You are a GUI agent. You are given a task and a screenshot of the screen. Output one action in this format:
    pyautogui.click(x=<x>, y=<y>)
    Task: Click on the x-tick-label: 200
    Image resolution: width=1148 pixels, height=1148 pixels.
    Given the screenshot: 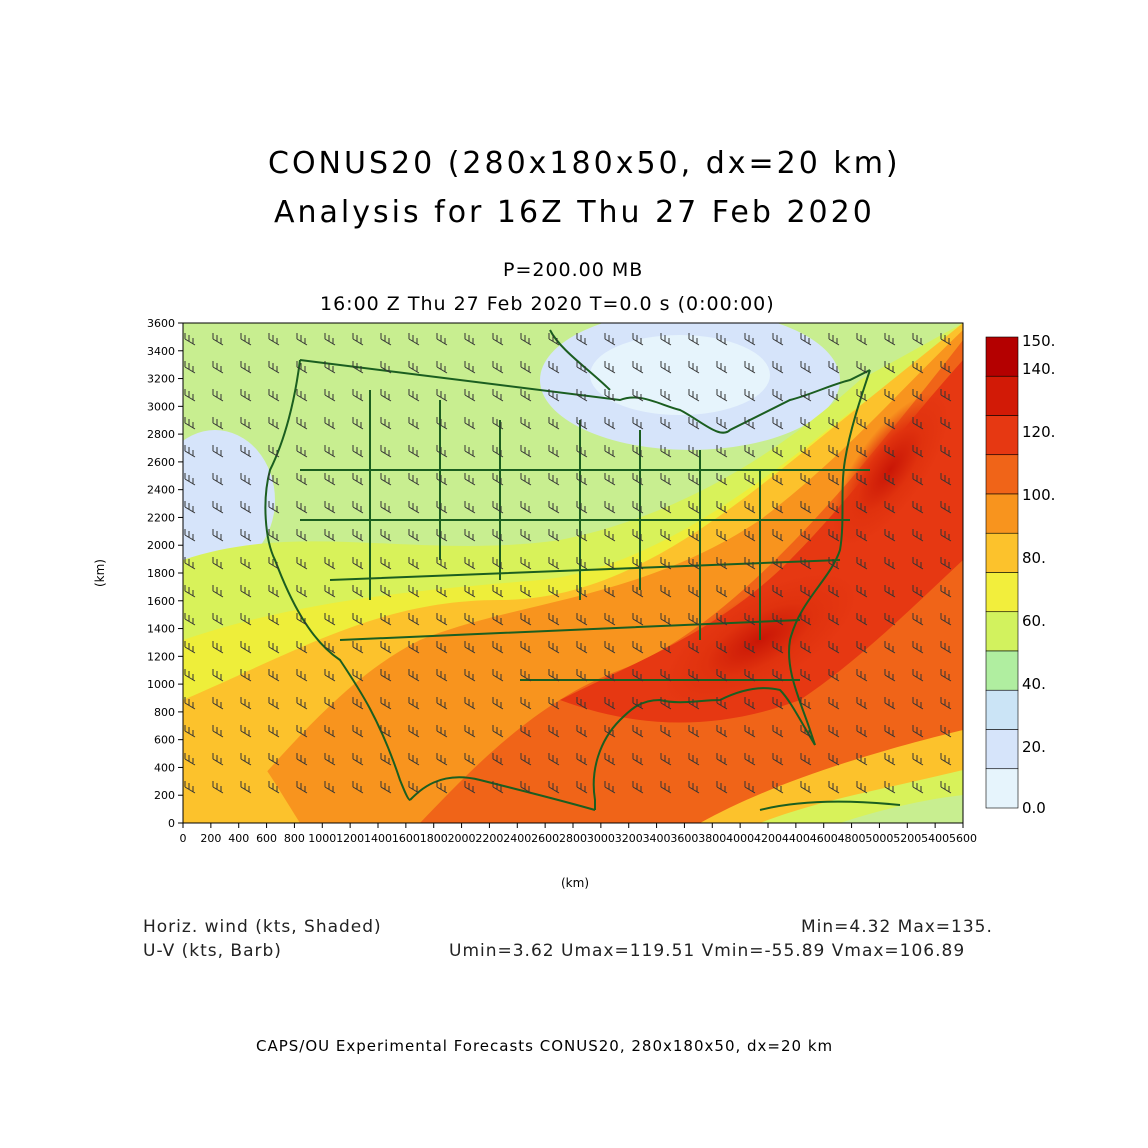 What is the action you would take?
    pyautogui.click(x=210, y=838)
    